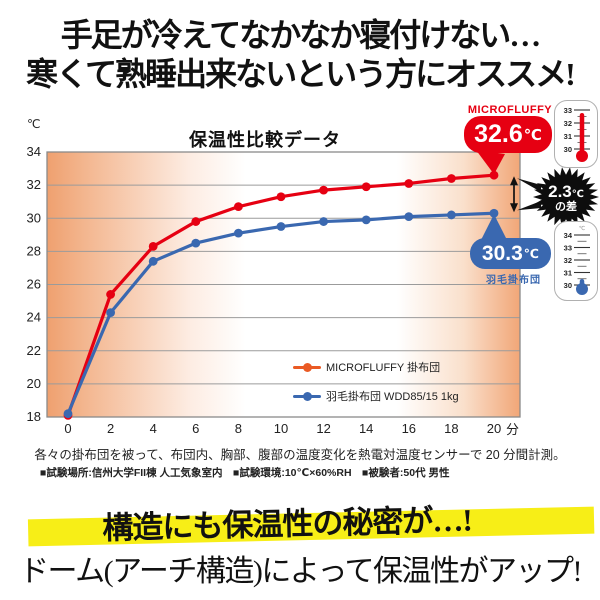 The width and height of the screenshot is (600, 600). Describe the element at coordinates (265, 140) in the screenshot. I see `chart-title: 保温性比較データ` at that location.